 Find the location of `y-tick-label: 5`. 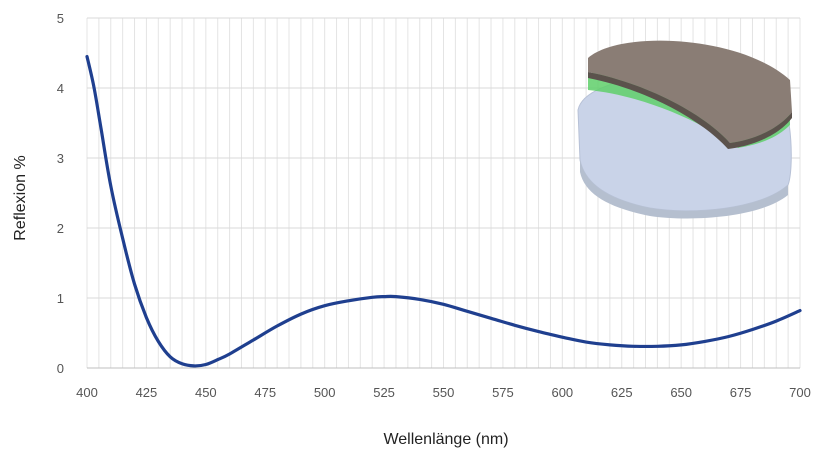

y-tick-label: 5 is located at coordinates (60, 18).